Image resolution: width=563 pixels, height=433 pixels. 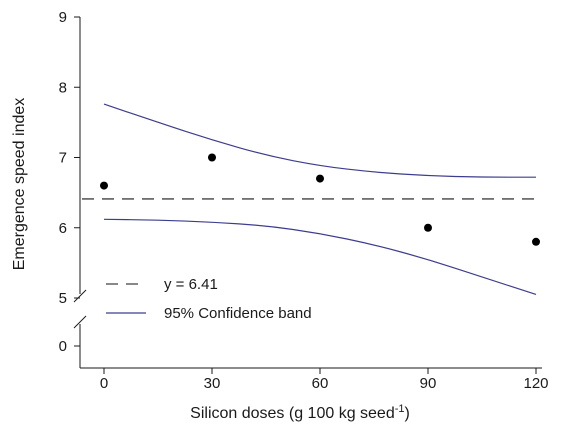 I want to click on y-axis-title: Emergence speed index, so click(x=19, y=184).